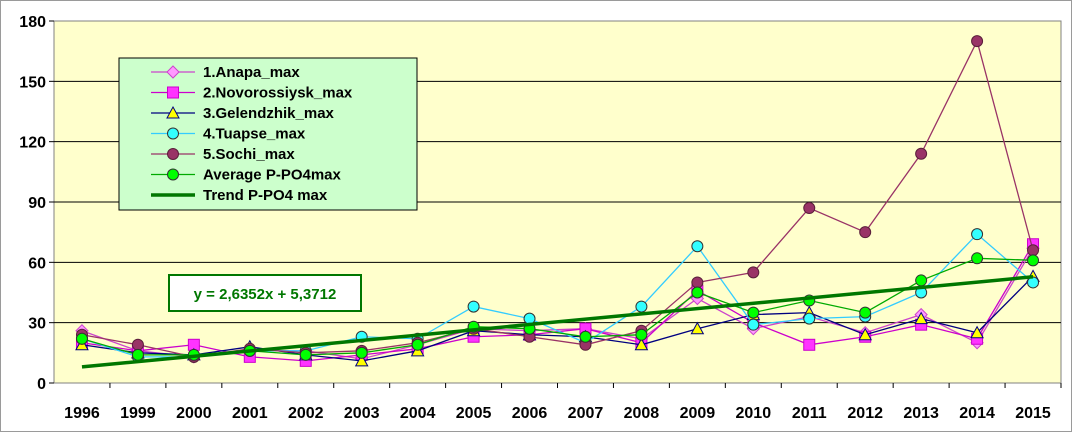  What do you see at coordinates (754, 413) in the screenshot?
I see `x-tick-label: 2010` at bounding box center [754, 413].